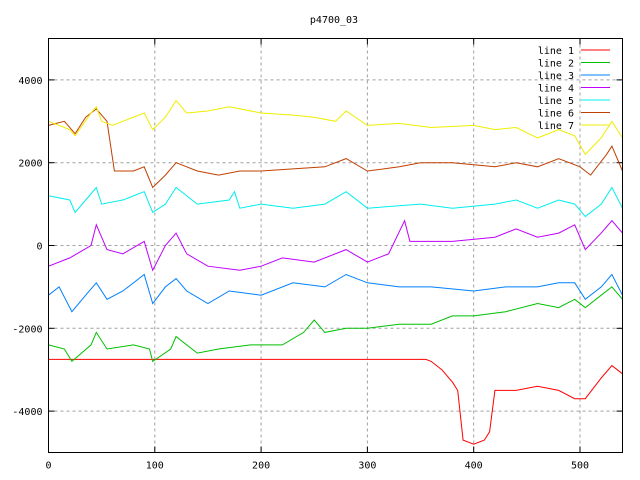 The width and height of the screenshot is (640, 480). I want to click on legend-label-7: line 7, so click(556, 126).